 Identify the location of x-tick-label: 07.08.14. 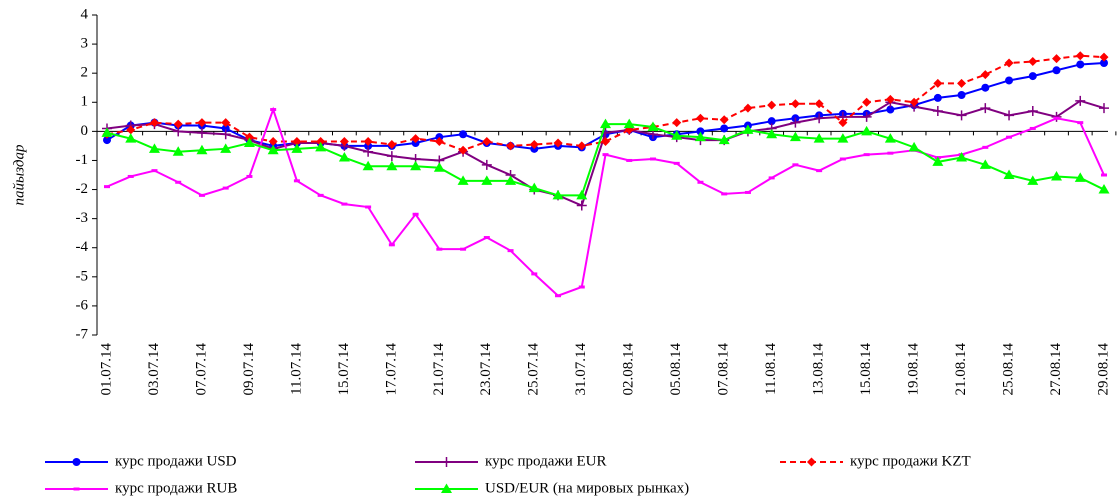
(724, 369).